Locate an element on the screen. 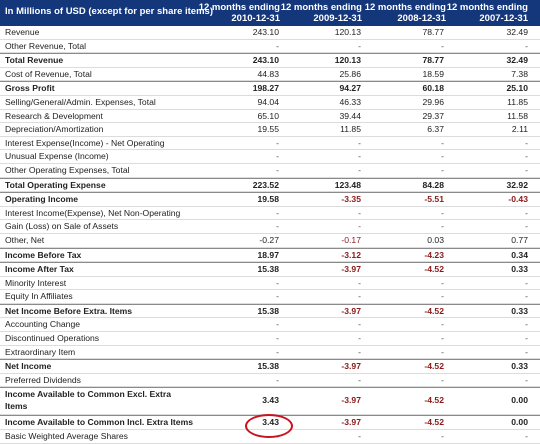 The height and width of the screenshot is (444, 540). row-value: 44.83 is located at coordinates (268, 73).